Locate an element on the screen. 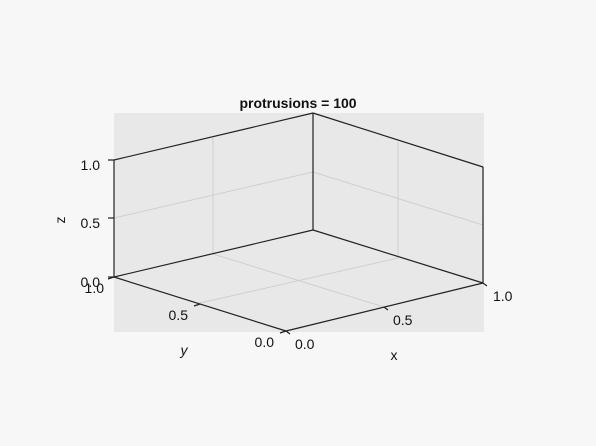 Image resolution: width=596 pixels, height=446 pixels. z-axis-label: z is located at coordinates (60, 220).